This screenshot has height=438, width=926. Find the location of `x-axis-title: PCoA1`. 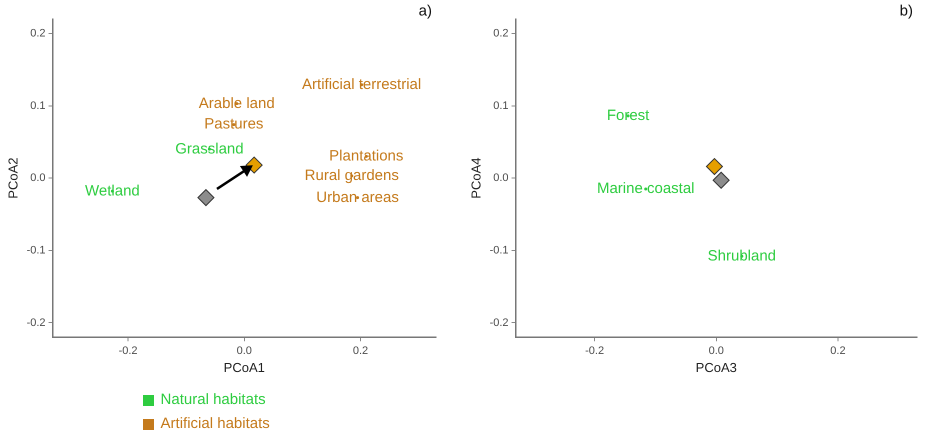

x-axis-title: PCoA1 is located at coordinates (244, 367).